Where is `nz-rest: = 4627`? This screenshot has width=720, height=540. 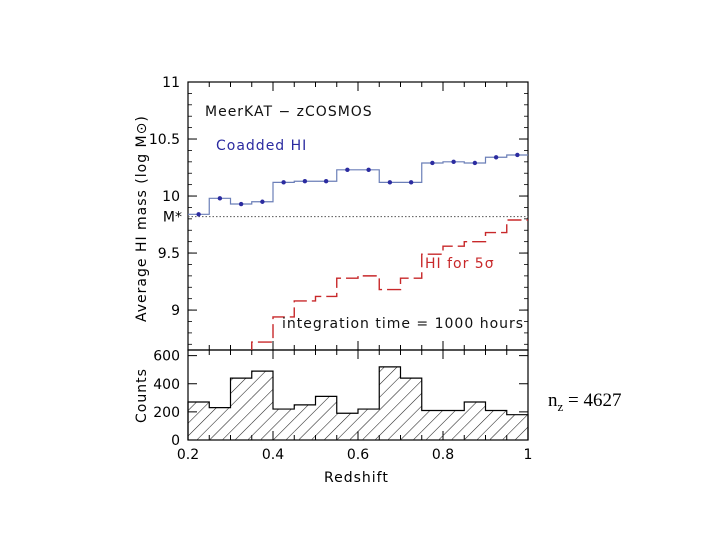 nz-rest: = 4627 is located at coordinates (592, 400).